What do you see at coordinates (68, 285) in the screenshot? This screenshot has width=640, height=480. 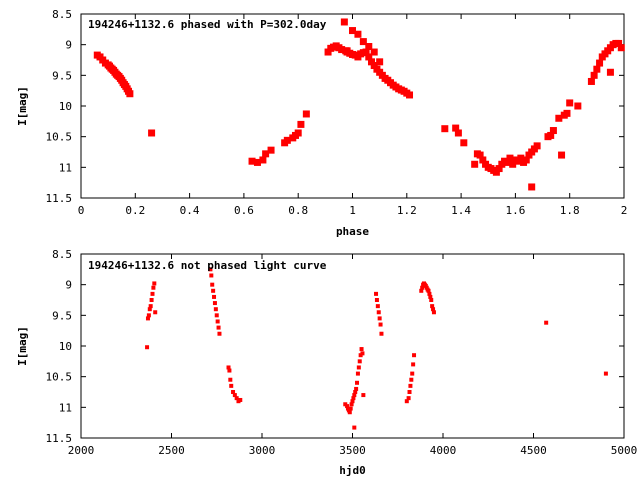 I see `y-tick-label: 9` at bounding box center [68, 285].